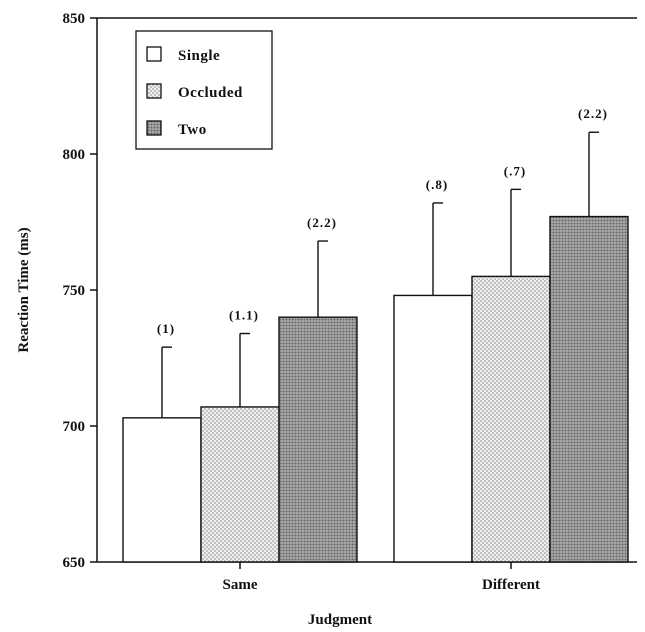  I want to click on legend-label-two: Two, so click(192, 130).